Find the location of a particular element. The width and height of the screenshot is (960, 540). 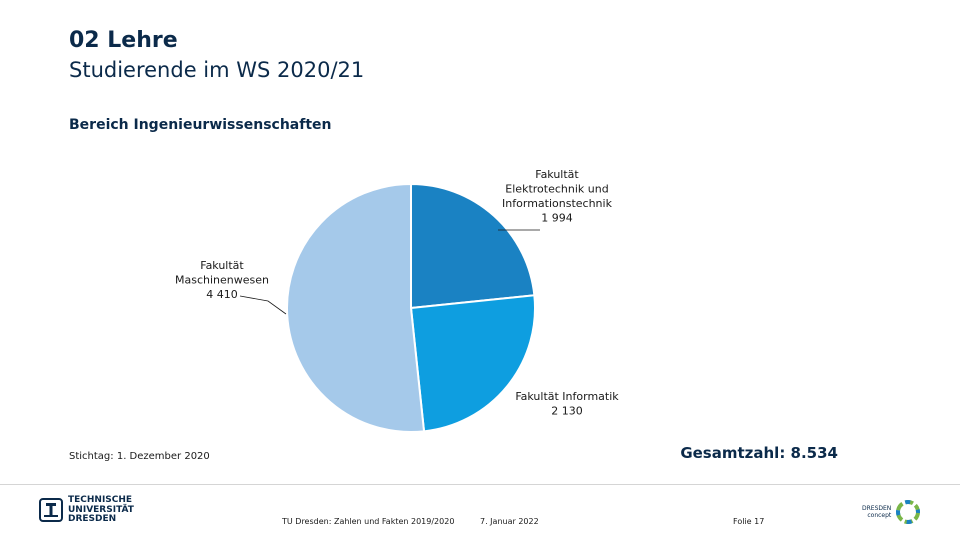

dresden-concept-logo: DRESDEN concept is located at coordinates (891, 512).